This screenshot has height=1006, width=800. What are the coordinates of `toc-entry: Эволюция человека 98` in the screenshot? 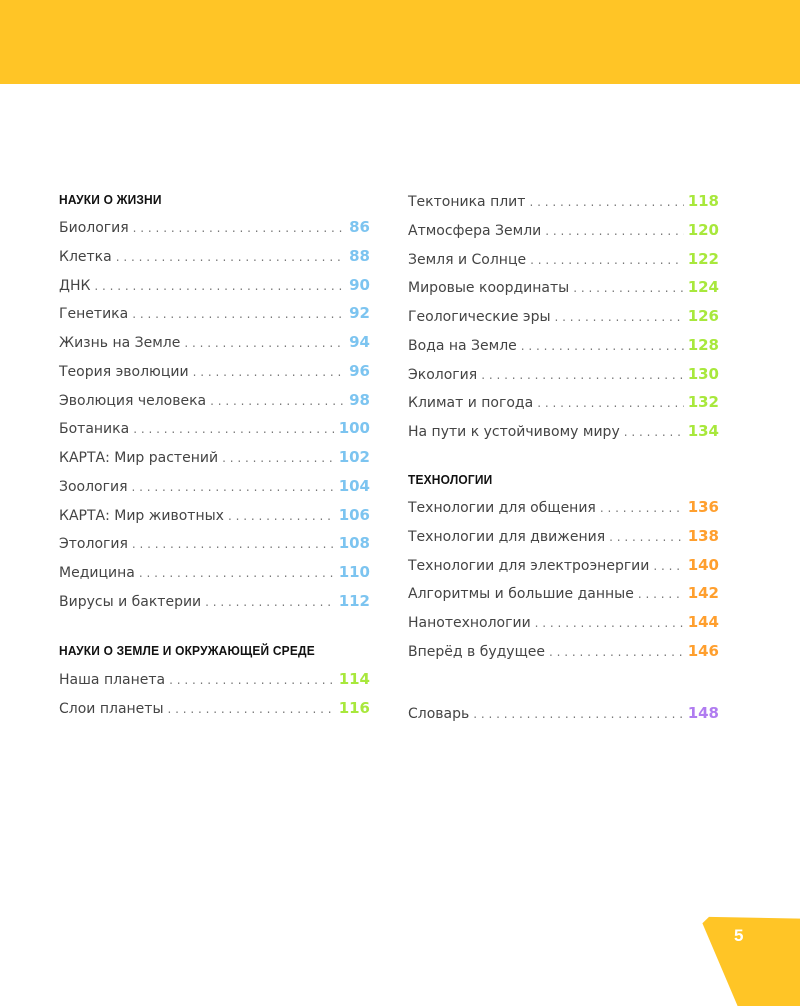 It's located at (214, 400).